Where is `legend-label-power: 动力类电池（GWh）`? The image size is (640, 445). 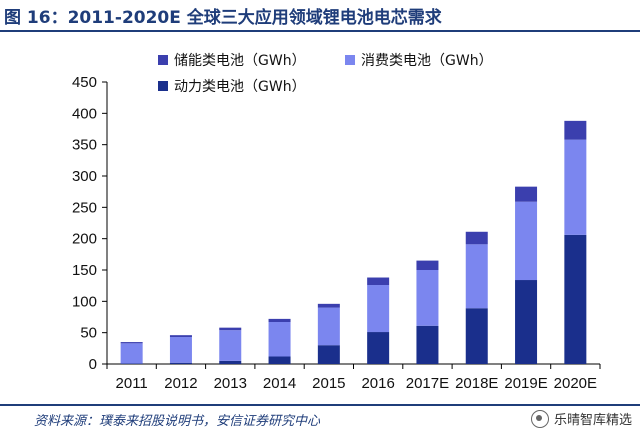 legend-label-power: 动力类电池（GWh） is located at coordinates (240, 87).